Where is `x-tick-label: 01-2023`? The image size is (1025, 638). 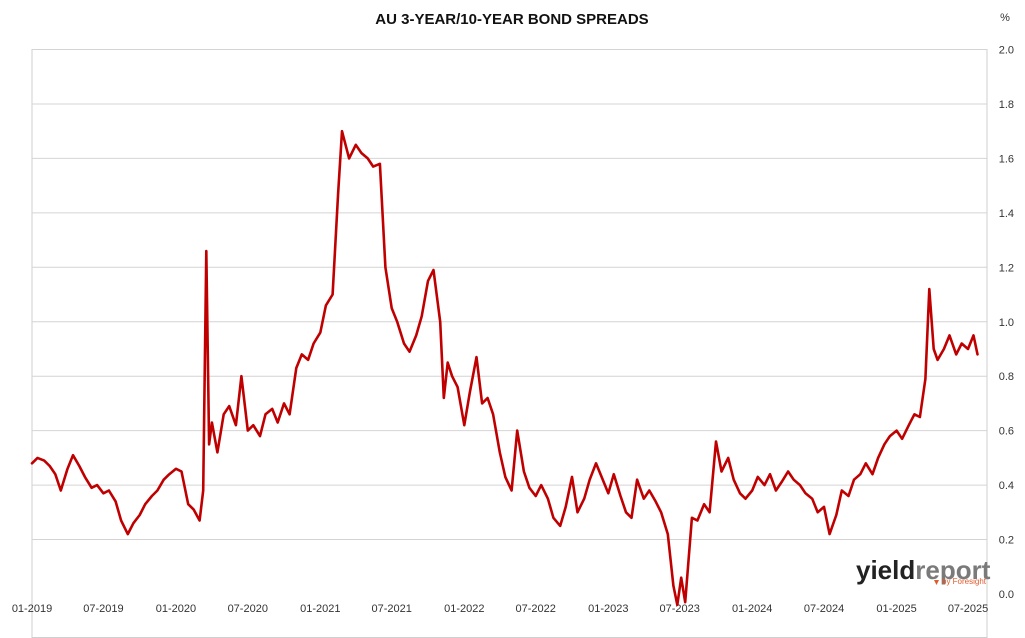 x-tick-label: 01-2023 is located at coordinates (608, 609).